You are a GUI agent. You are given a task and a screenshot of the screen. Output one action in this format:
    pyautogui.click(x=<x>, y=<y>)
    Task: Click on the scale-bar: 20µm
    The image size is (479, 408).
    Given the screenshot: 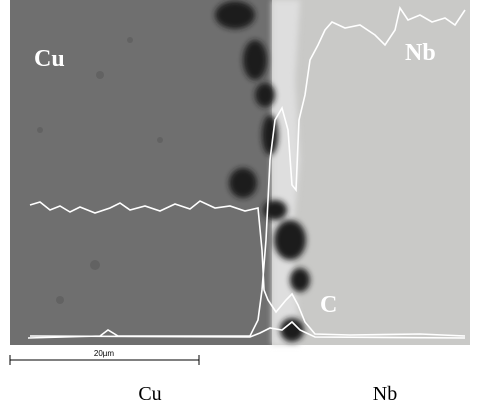 What is the action you would take?
    pyautogui.click(x=104, y=357)
    